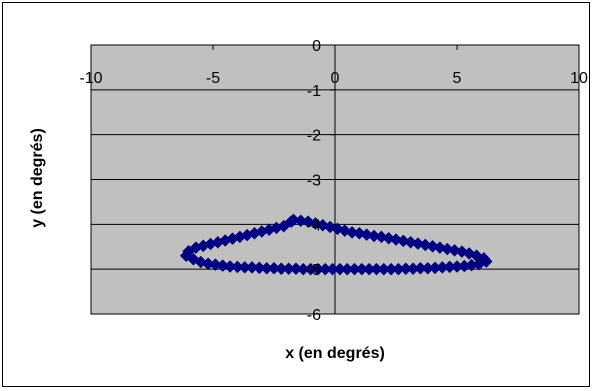 The width and height of the screenshot is (594, 391). Describe the element at coordinates (314, 181) in the screenshot. I see `y-tick-label: -3` at that location.